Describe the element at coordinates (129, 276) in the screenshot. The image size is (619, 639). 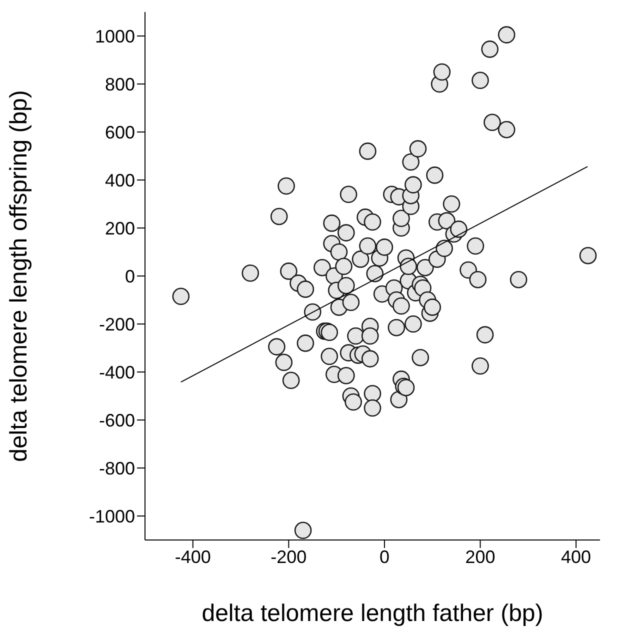
I see `y-tick-label: 0` at that location.